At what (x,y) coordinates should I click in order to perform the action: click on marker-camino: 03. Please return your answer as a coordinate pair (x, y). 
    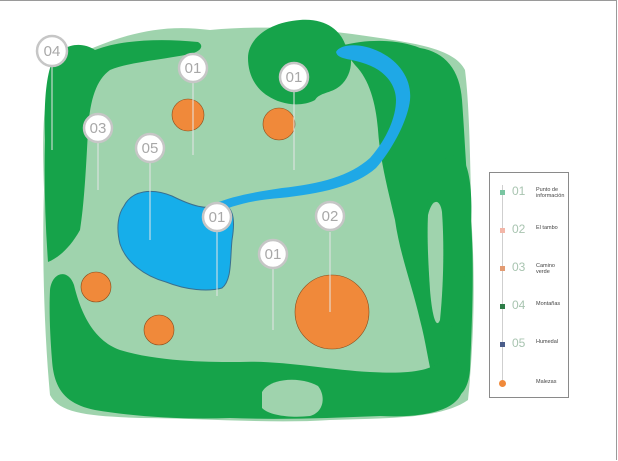
    Looking at the image, I should click on (98, 128).